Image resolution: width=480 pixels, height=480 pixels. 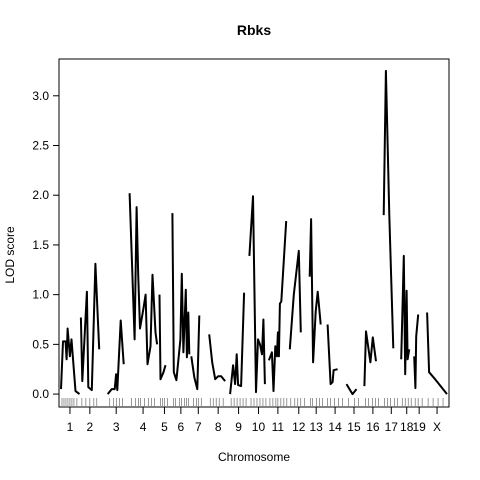 I want to click on x-tick-label: 6, so click(x=181, y=427).